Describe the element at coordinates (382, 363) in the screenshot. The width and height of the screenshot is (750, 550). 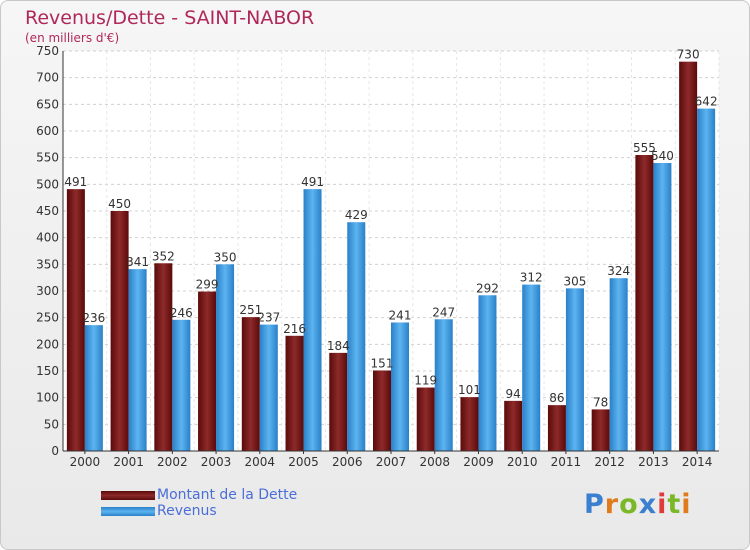
I see `data-label: 151` at that location.